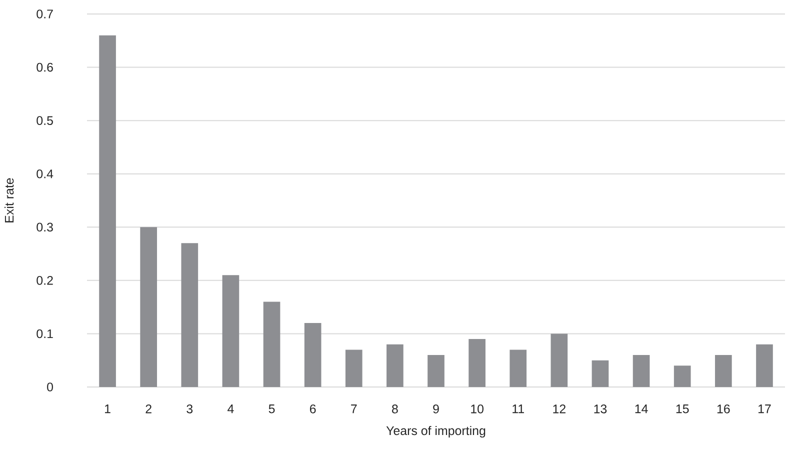 Image resolution: width=791 pixels, height=465 pixels. I want to click on x-tick-label: 4, so click(231, 409).